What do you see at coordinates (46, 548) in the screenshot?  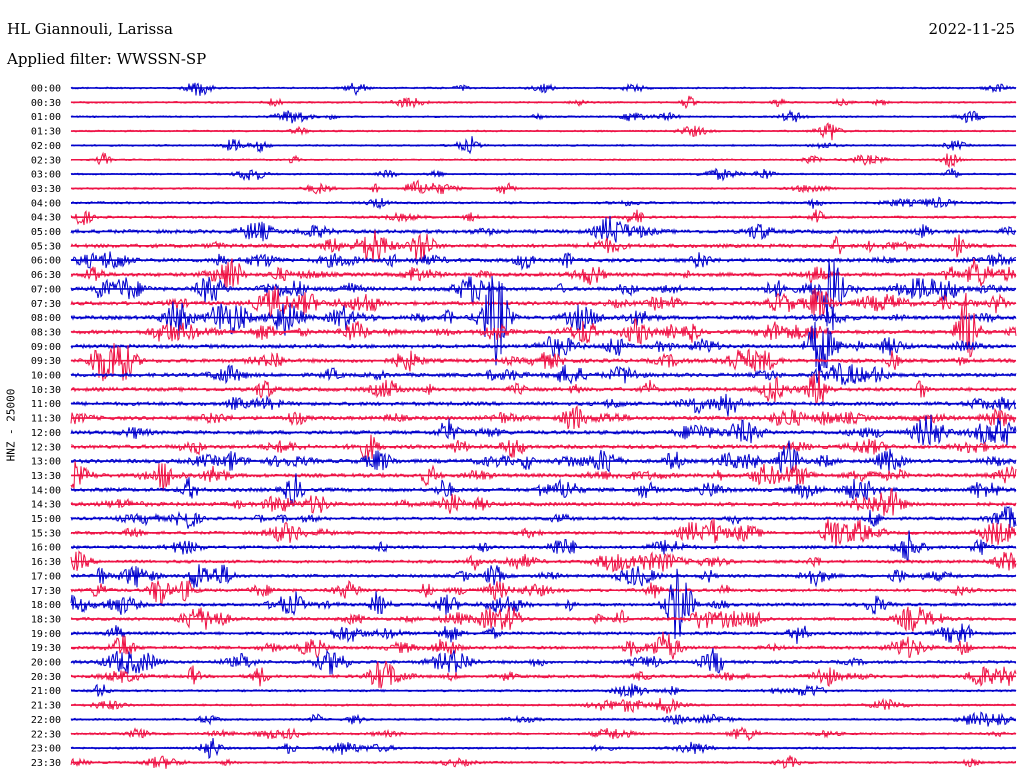 I see `time-tick-label: 16:00` at bounding box center [46, 548].